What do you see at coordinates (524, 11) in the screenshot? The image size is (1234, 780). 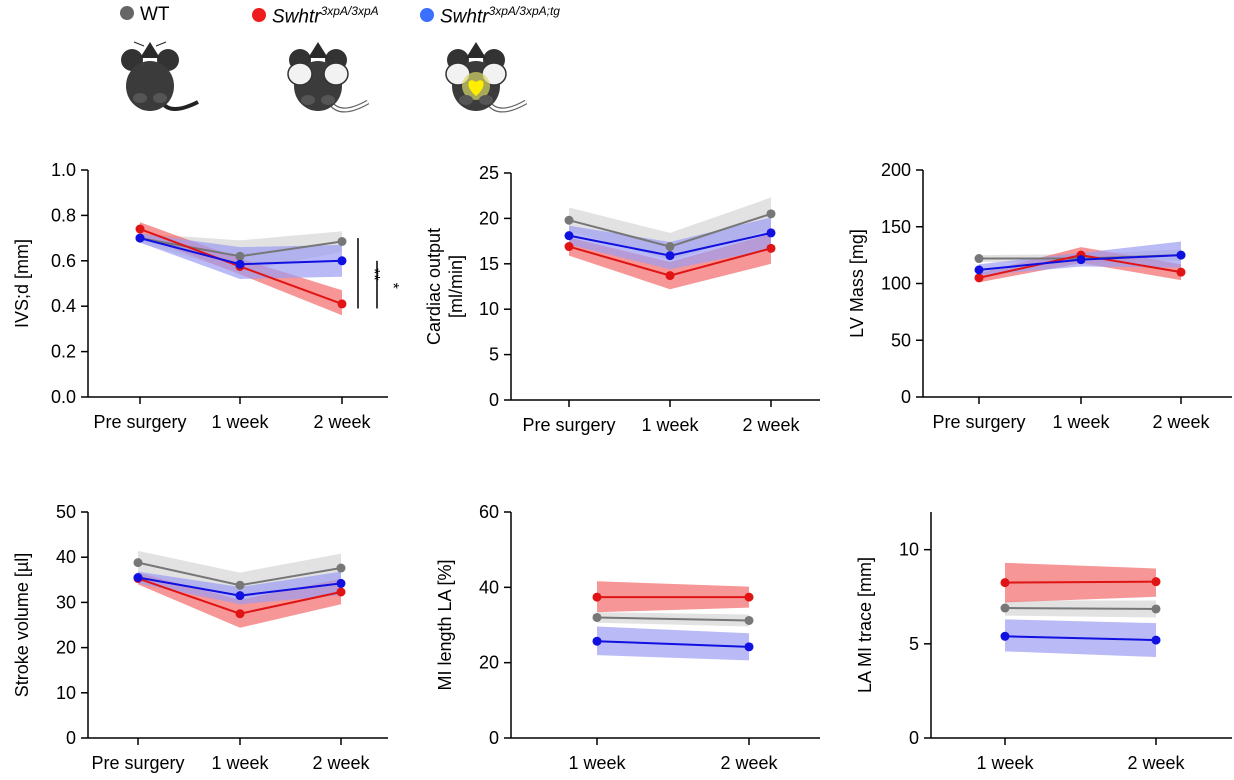 I see `legend-sup-transgenic: 3xpA/3xpA;tg` at bounding box center [524, 11].